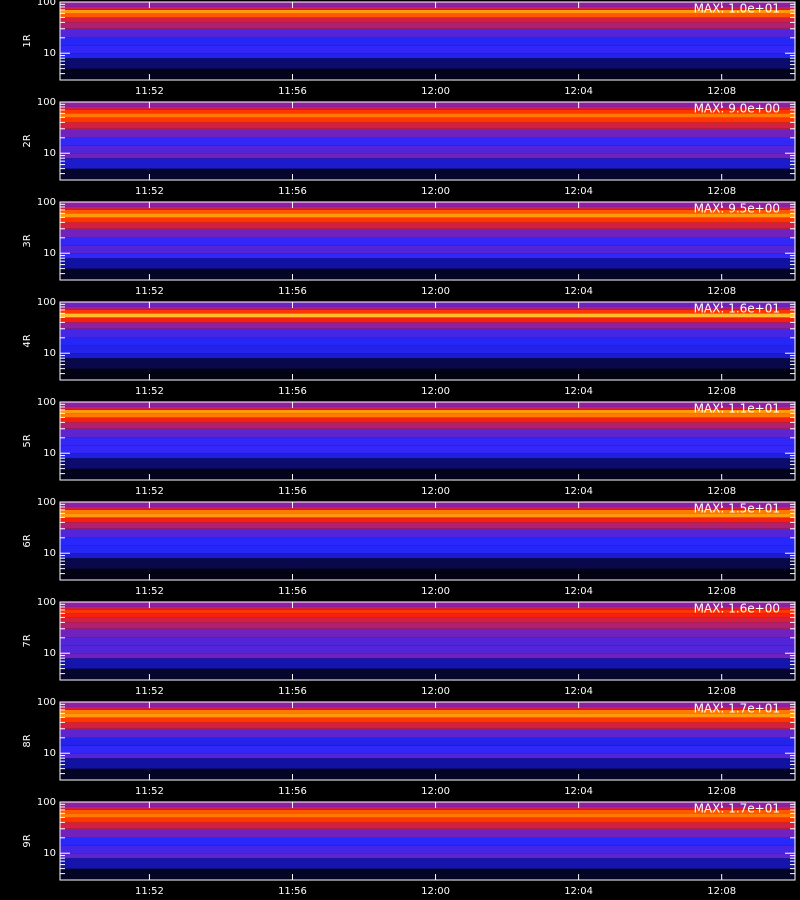  Describe the element at coordinates (27, 740) in the screenshot. I see `y-axis-label: 8R` at that location.